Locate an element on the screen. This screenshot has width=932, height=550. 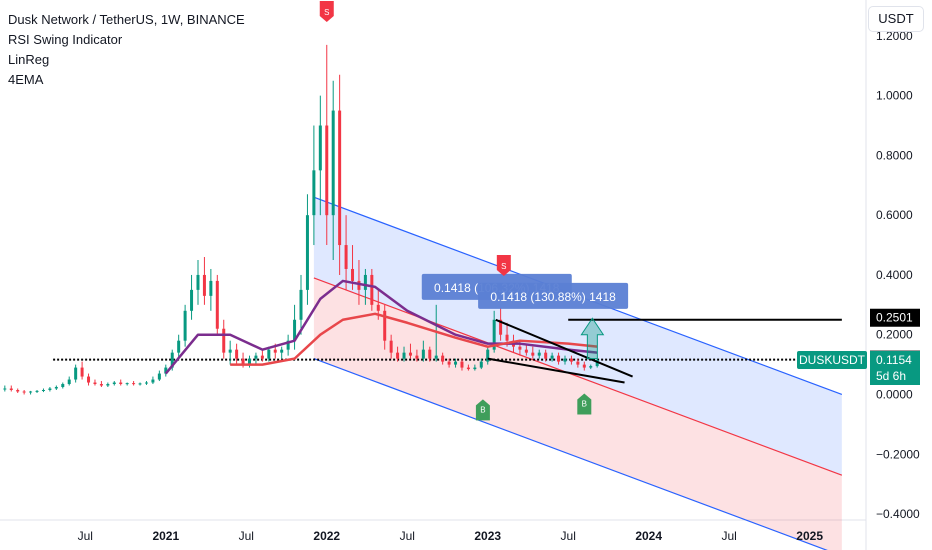
x-tick-label-2: Jul is located at coordinates (246, 536).